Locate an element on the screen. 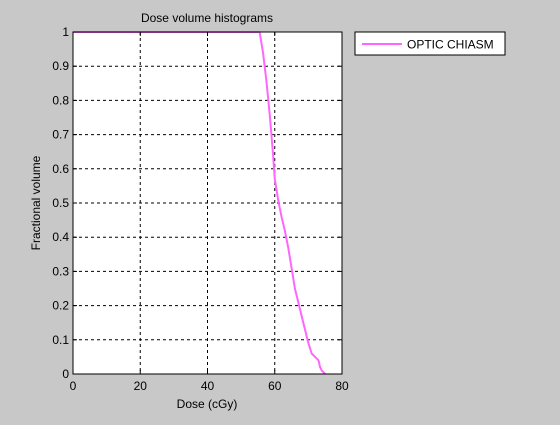 This screenshot has height=425, width=560. y-tick-label: 0.7 is located at coordinates (60, 135).